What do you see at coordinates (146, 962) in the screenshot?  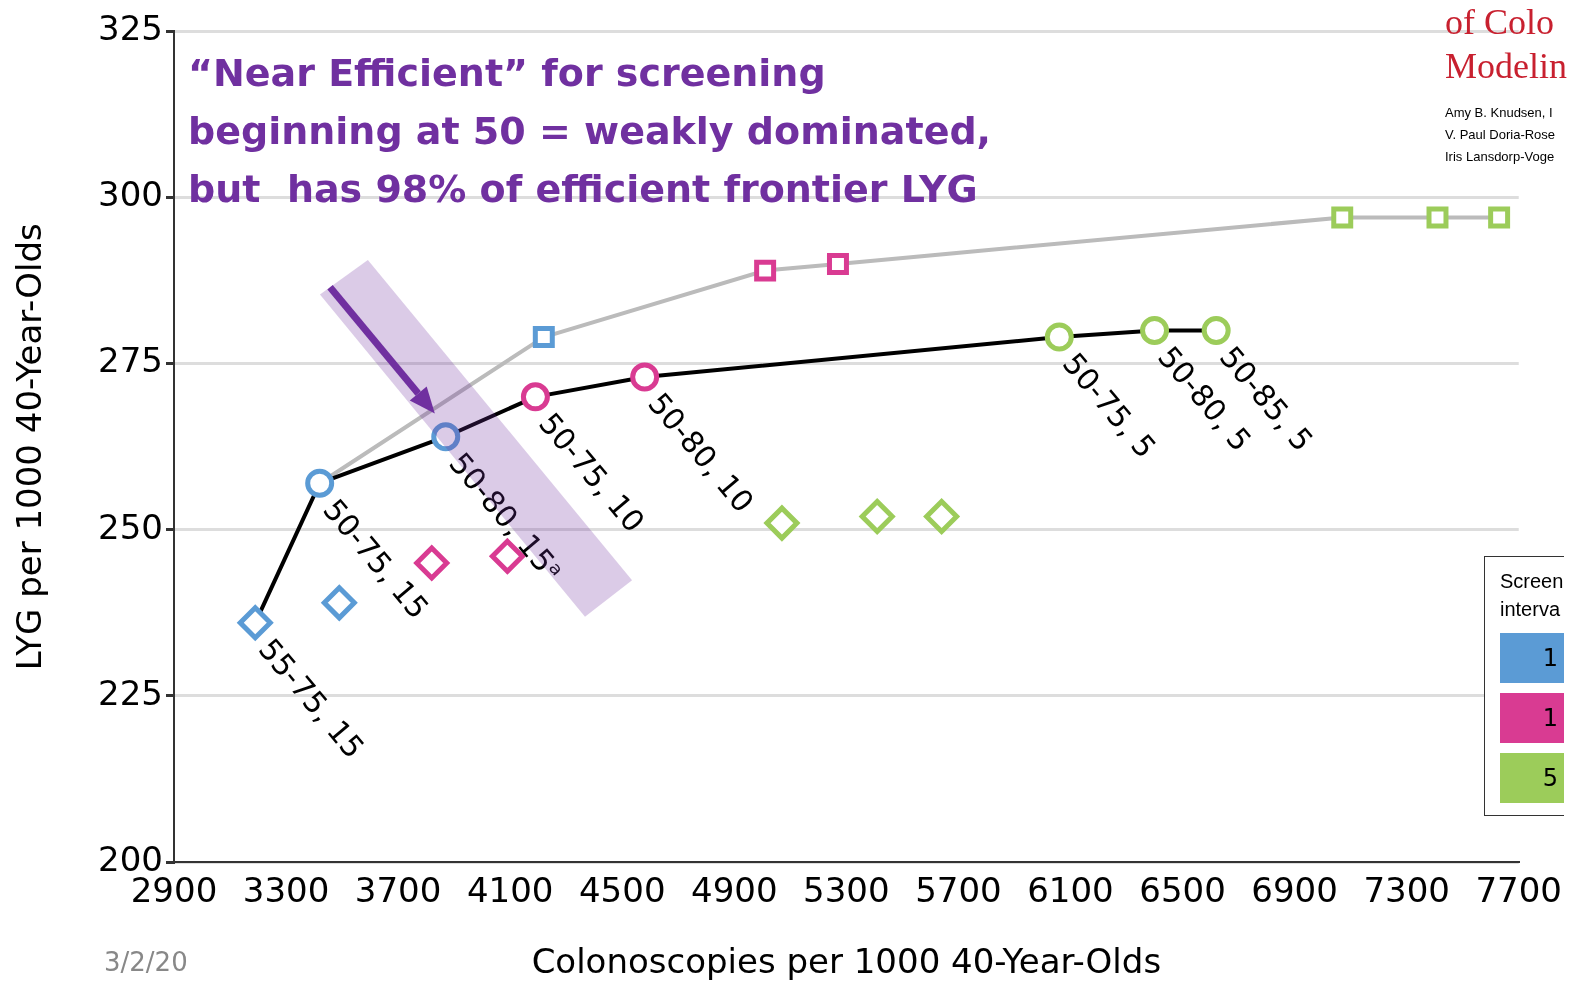 I see `text: 3/2/20` at bounding box center [146, 962].